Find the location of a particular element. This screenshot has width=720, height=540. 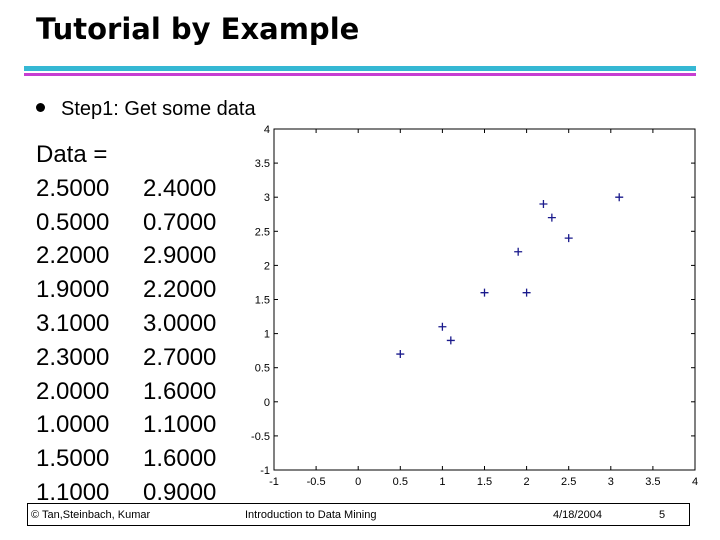

data-cell-y: 2.2000 is located at coordinates (180, 290).